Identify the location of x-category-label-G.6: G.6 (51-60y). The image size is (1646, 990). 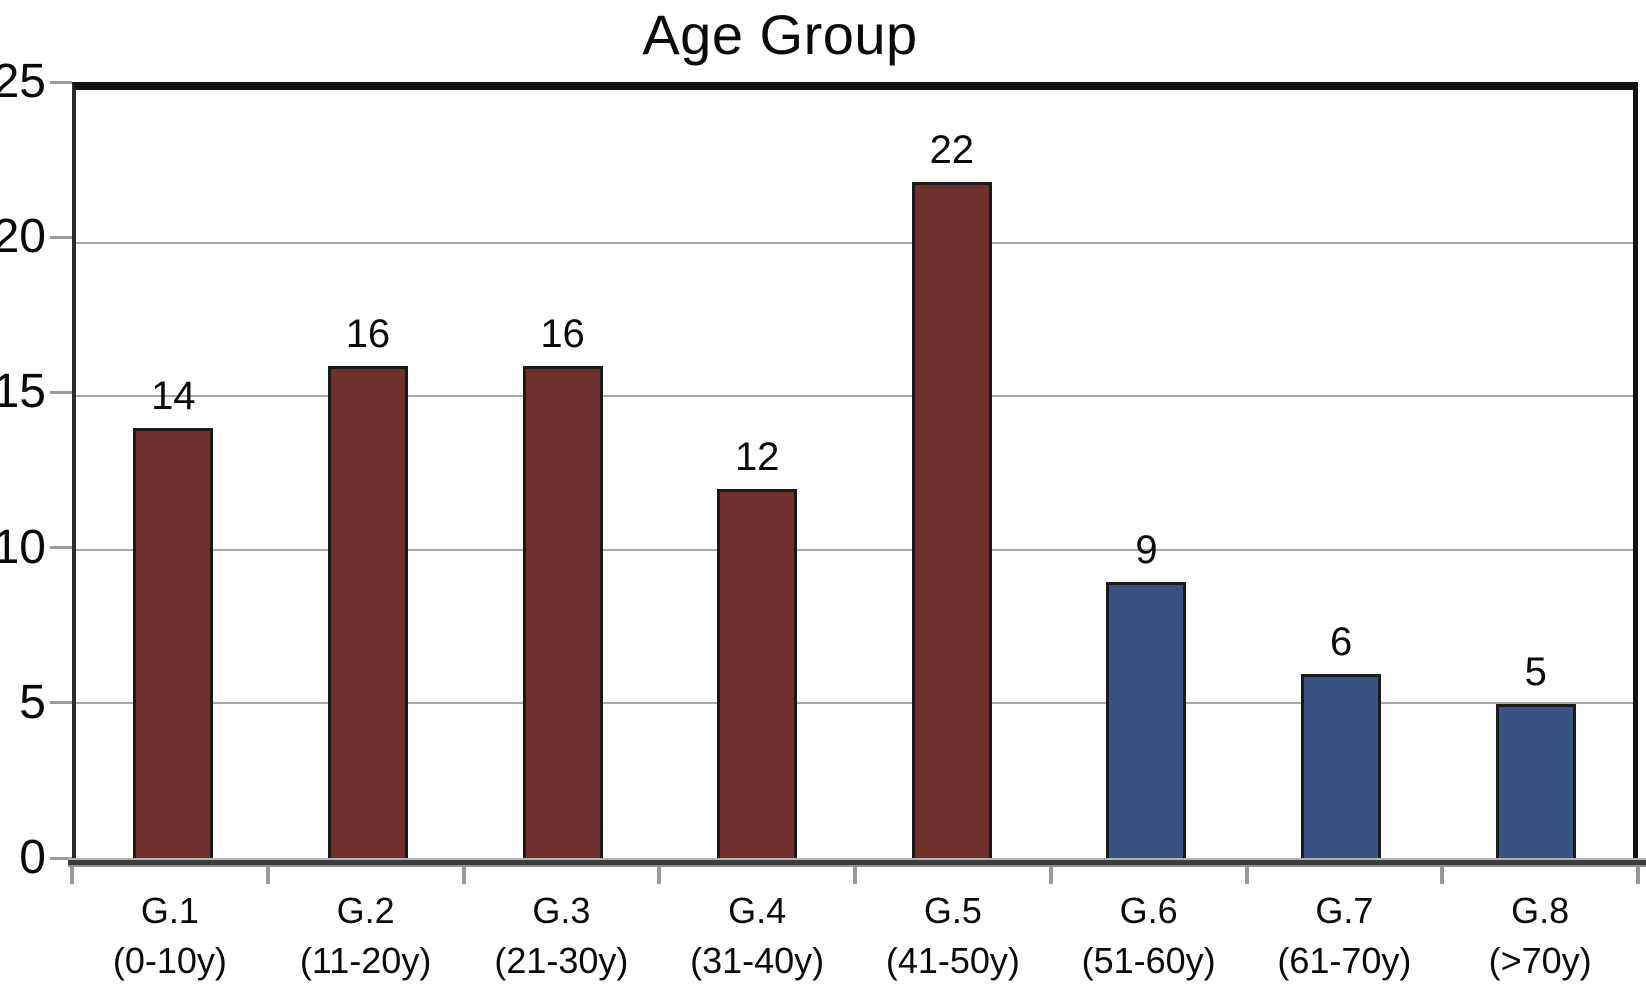
(1149, 936).